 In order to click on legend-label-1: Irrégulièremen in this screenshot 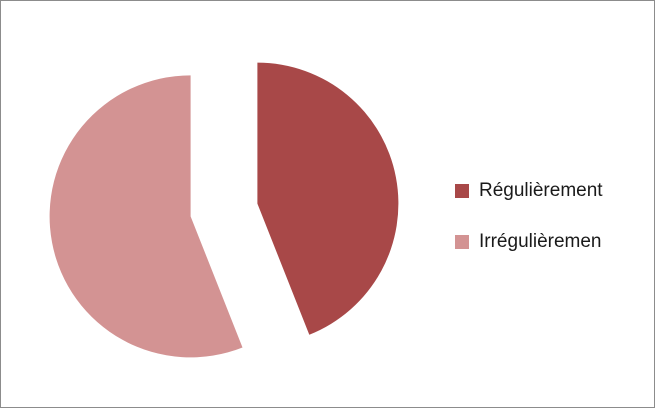, I will do `click(540, 241)`.